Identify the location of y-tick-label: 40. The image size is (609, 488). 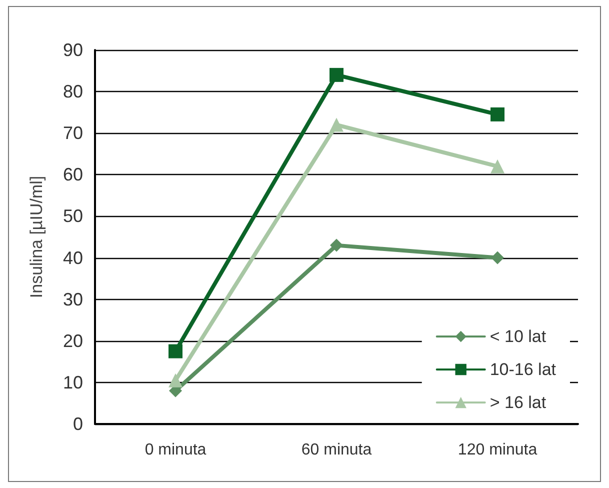
(72, 258).